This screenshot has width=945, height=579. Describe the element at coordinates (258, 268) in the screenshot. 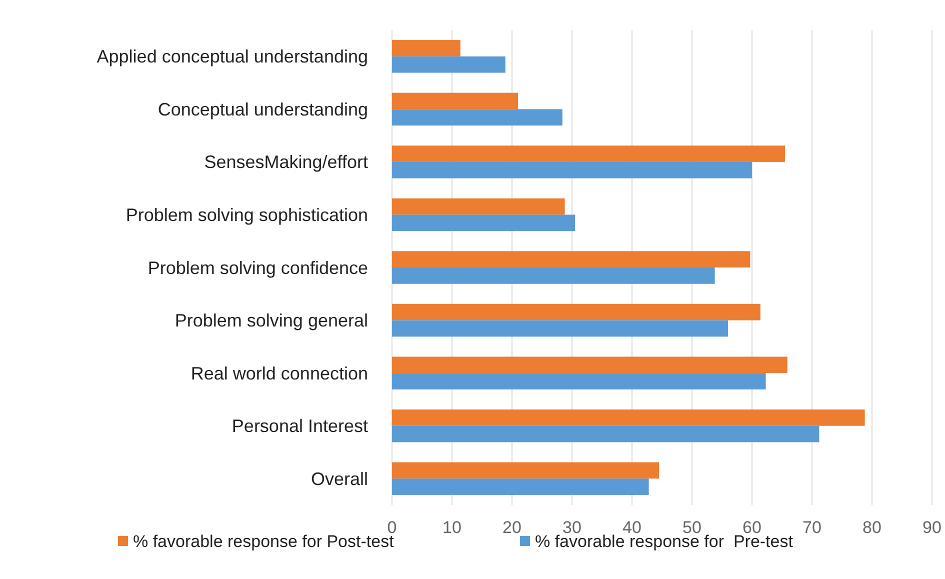

I see `y-tick-label: Problem solving confidence` at that location.